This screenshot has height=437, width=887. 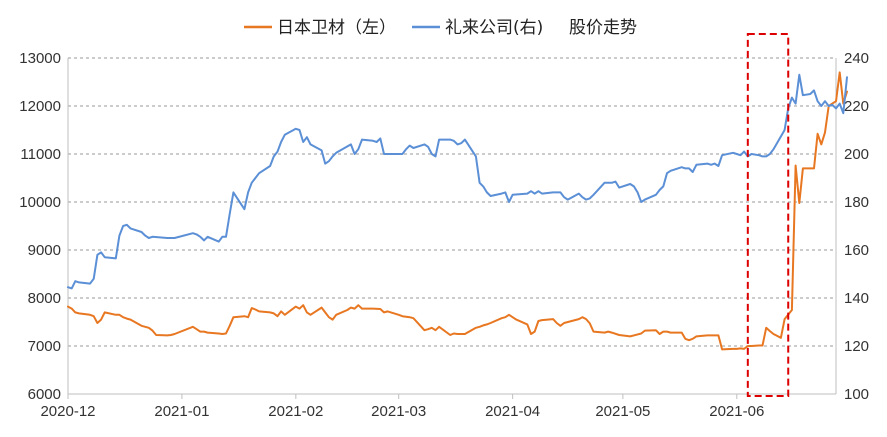 I want to click on legend: 日本卫材（左） 礼来公司(右) 股价走势, so click(x=440, y=28).